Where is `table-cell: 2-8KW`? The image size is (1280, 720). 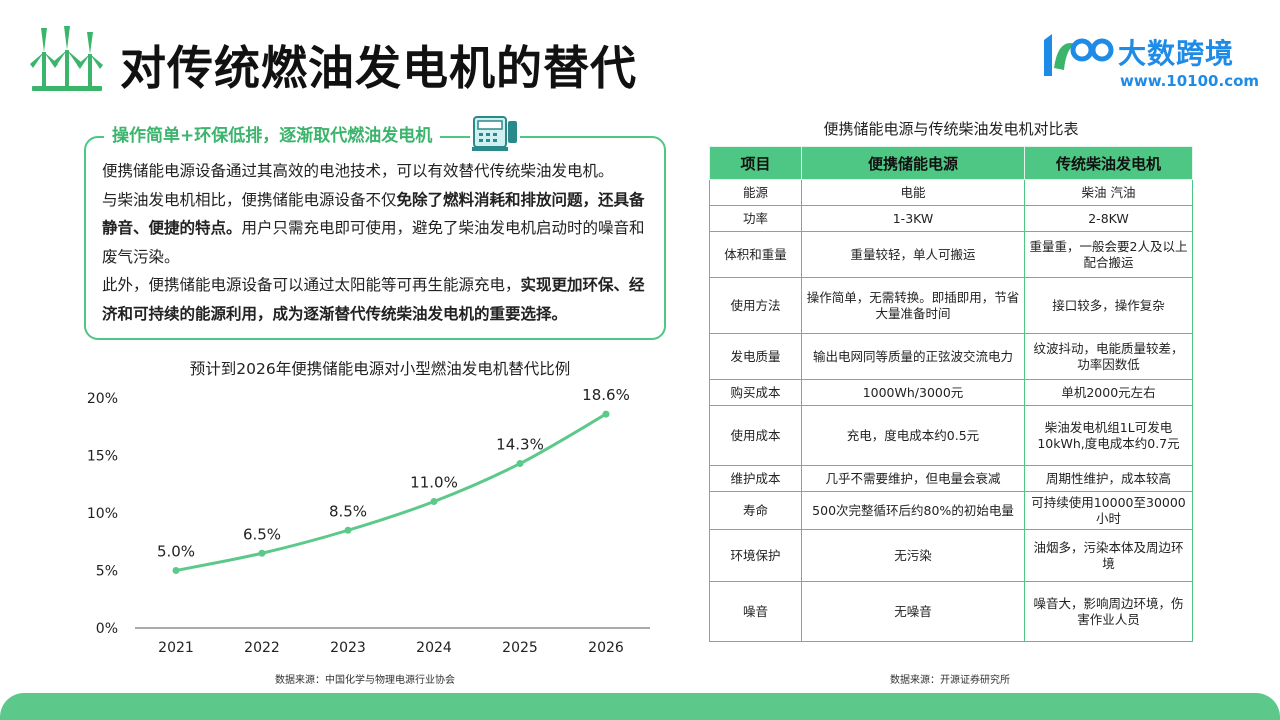
table-cell: 2-8KW is located at coordinates (1108, 218).